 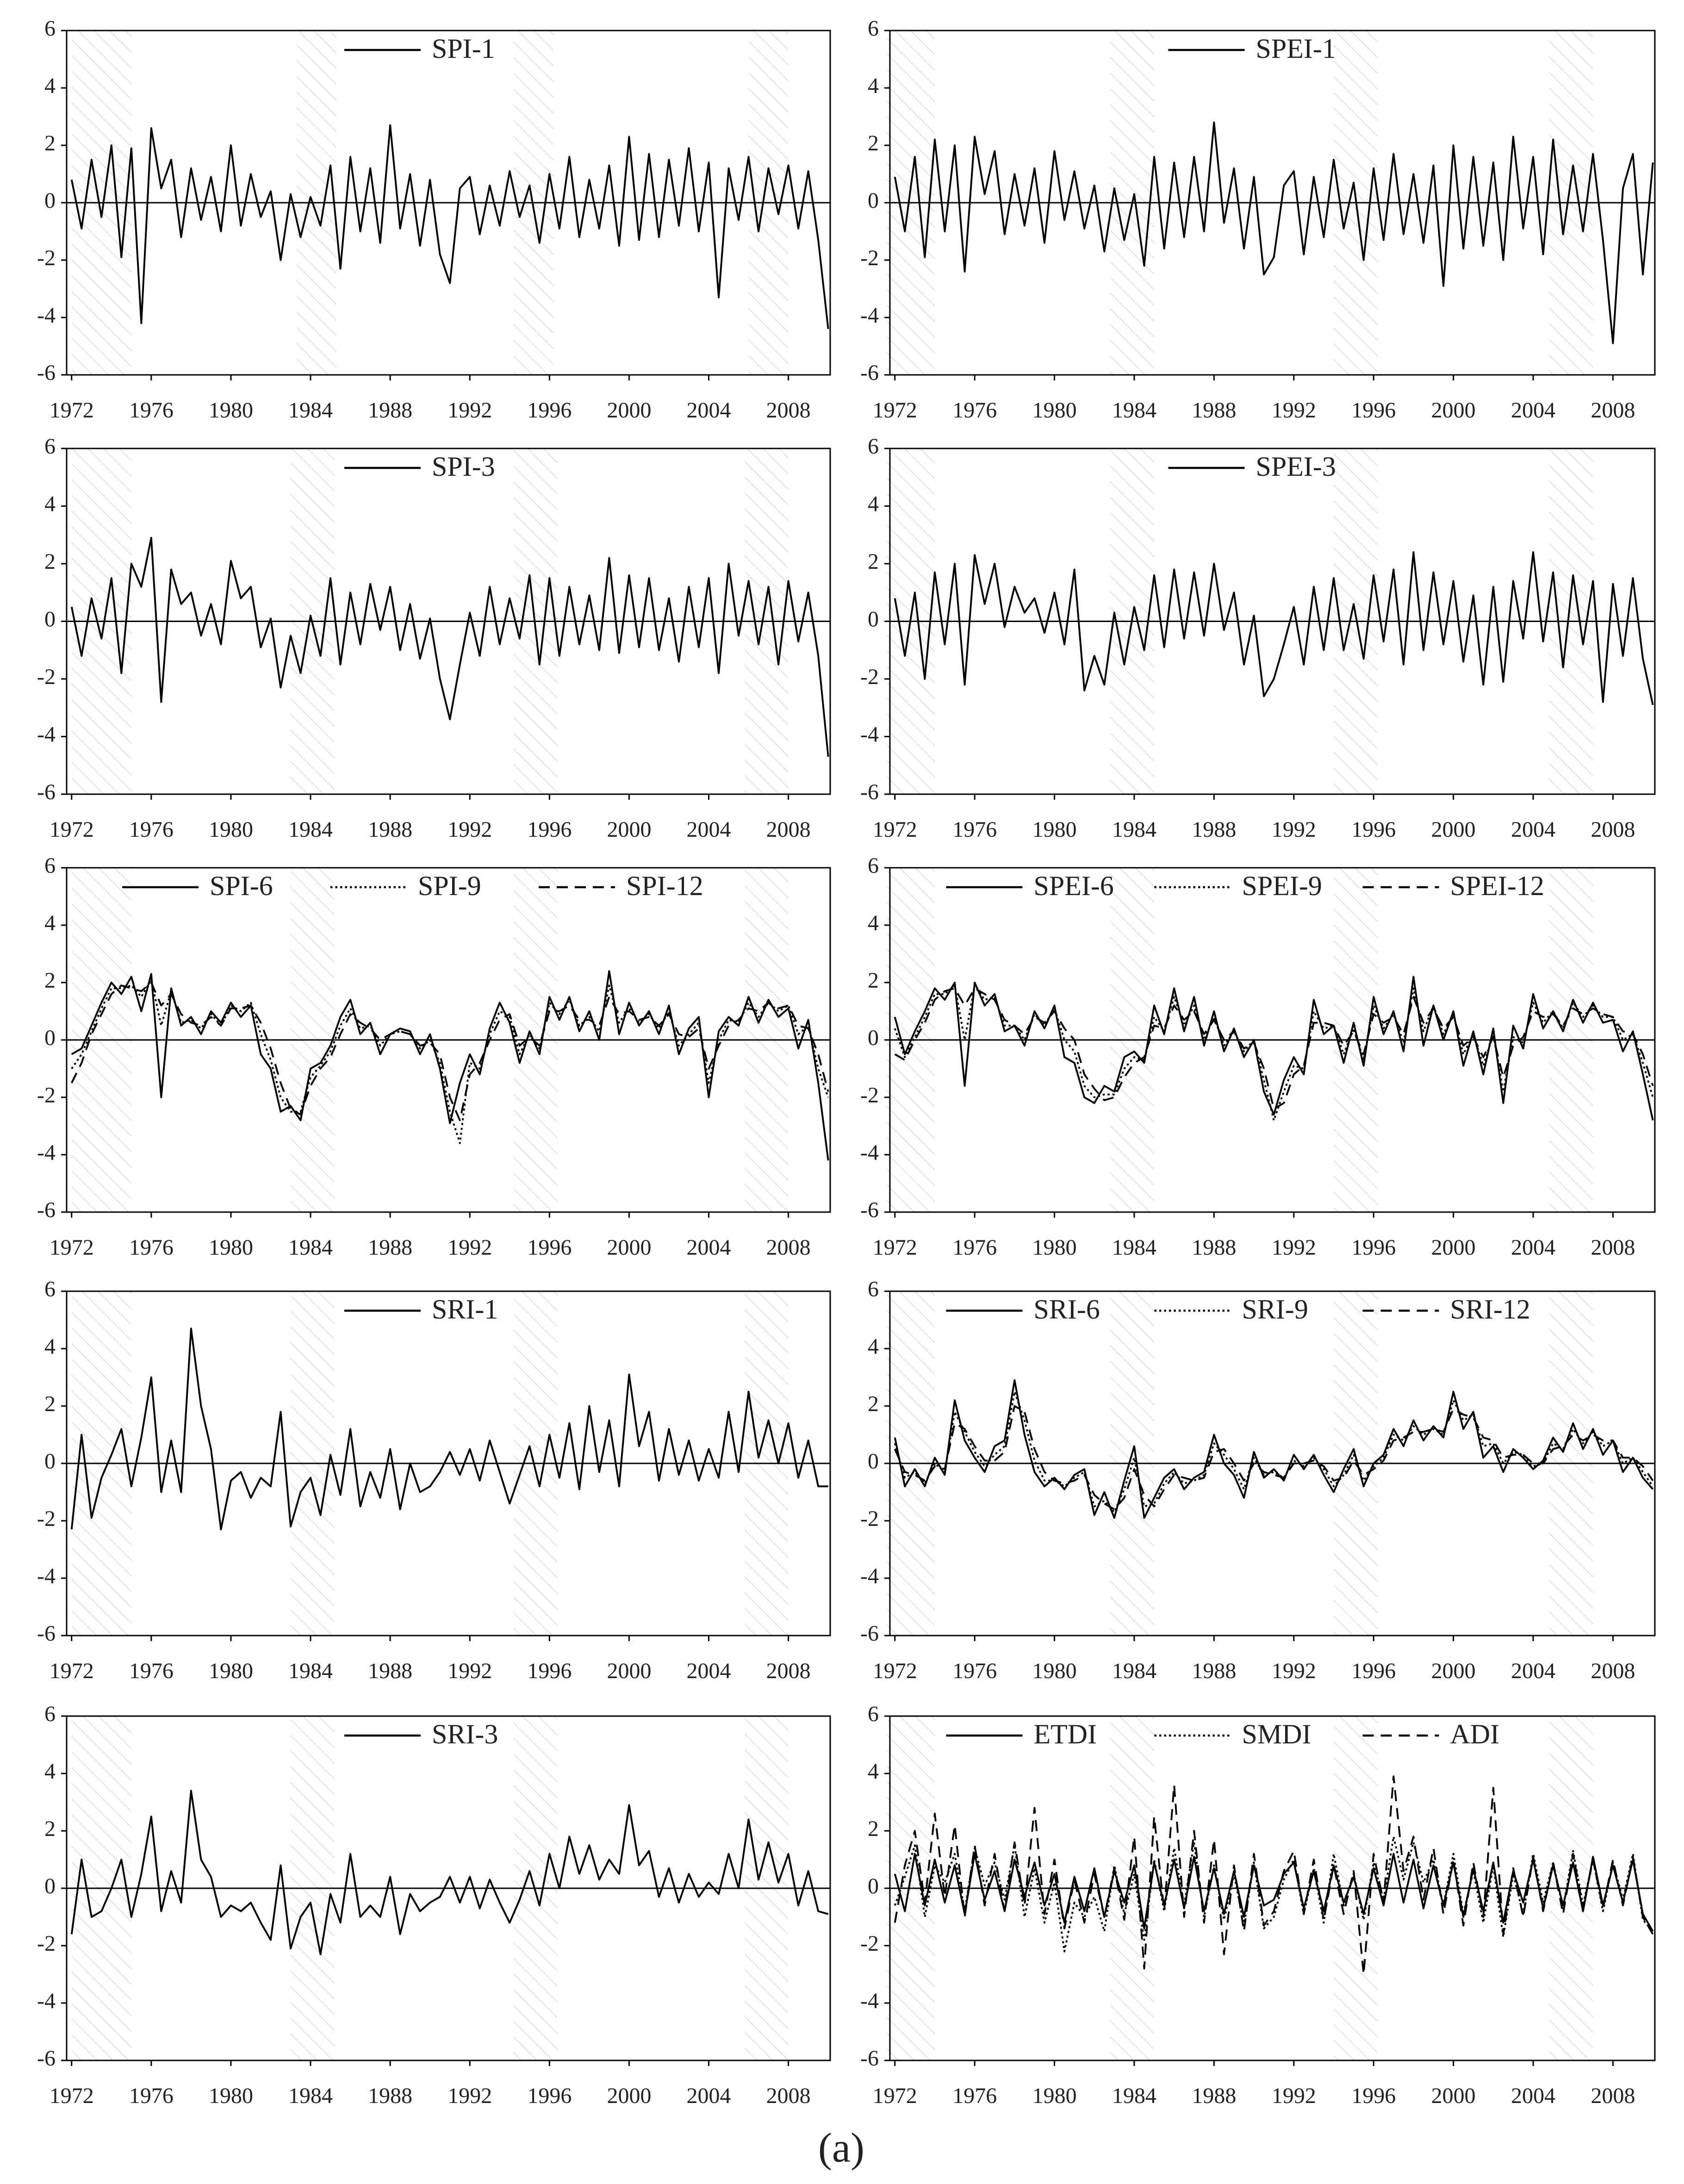 What do you see at coordinates (1475, 1734) in the screenshot?
I see `legend-label: ADI` at bounding box center [1475, 1734].